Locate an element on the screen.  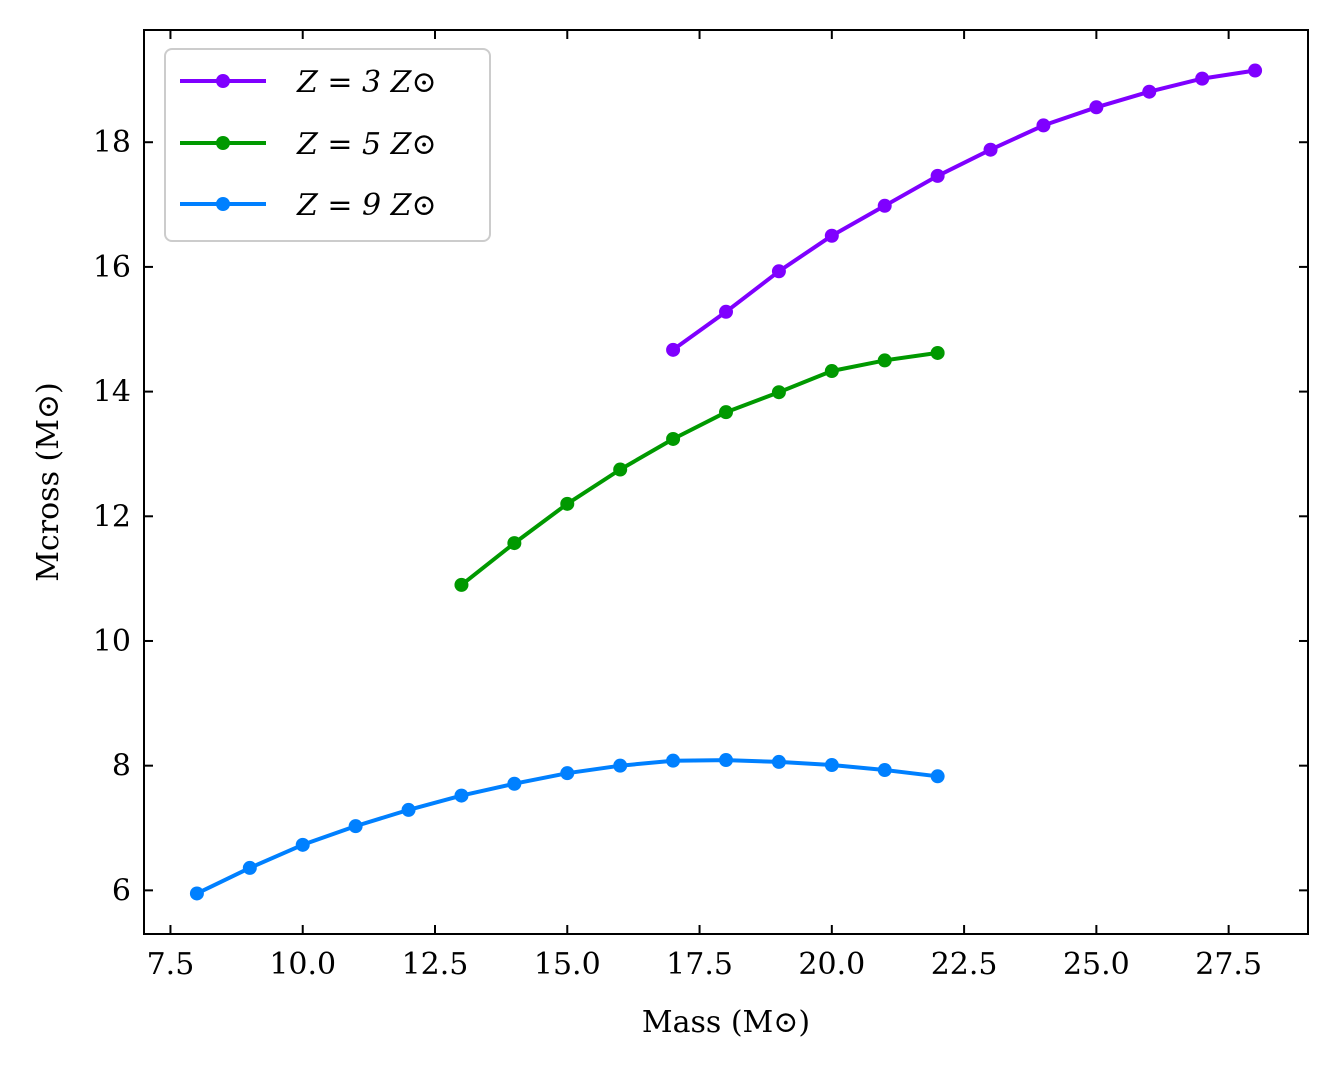
legend: Z = 3 Z⊙ Z = 5 Z⊙ Z = 9 Z⊙ is located at coordinates (327, 145).